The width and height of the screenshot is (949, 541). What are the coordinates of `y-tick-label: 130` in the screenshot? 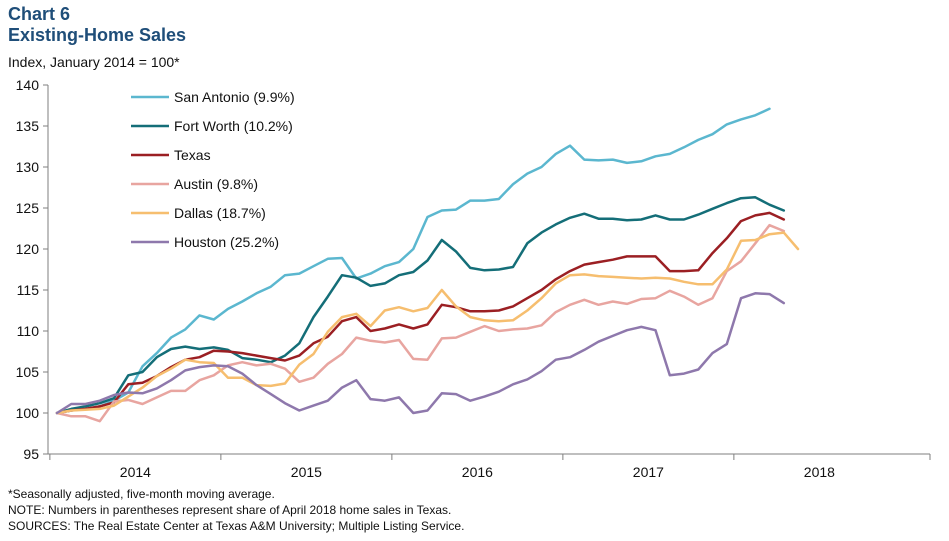 It's located at (28, 167).